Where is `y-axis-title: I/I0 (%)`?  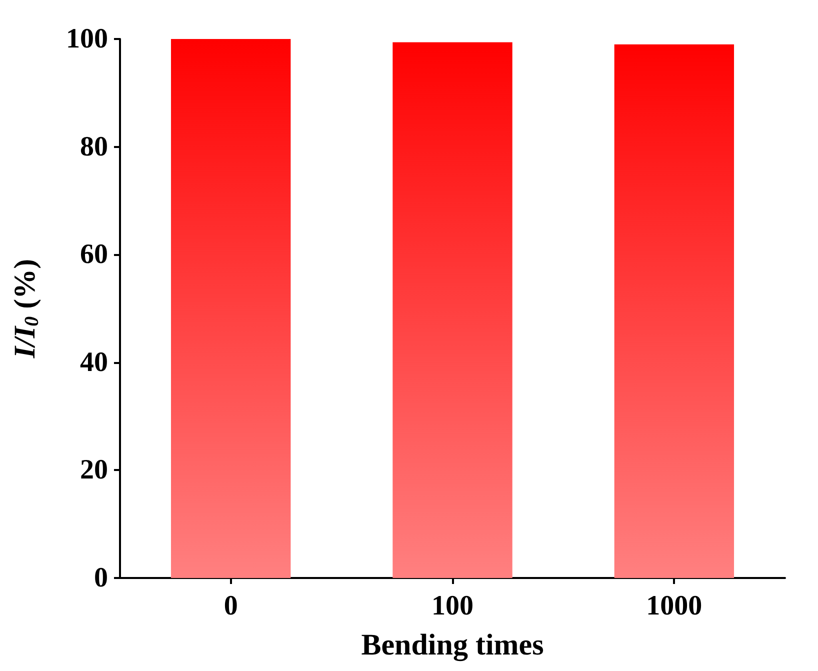
y-axis-title: I/I0 (%) is located at coordinates (25, 309).